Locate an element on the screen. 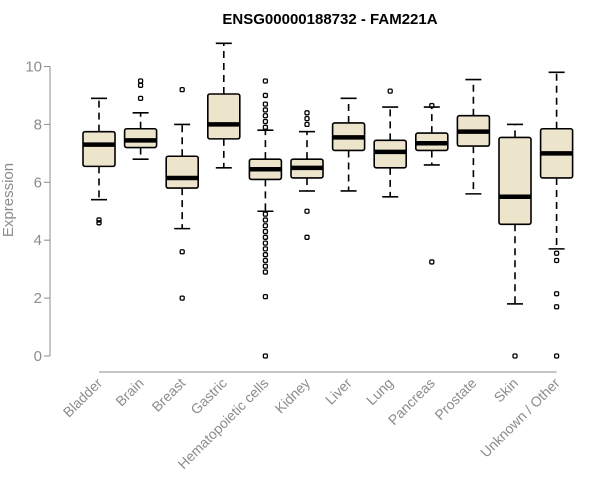  x-tick-label: Brain is located at coordinates (129, 392).